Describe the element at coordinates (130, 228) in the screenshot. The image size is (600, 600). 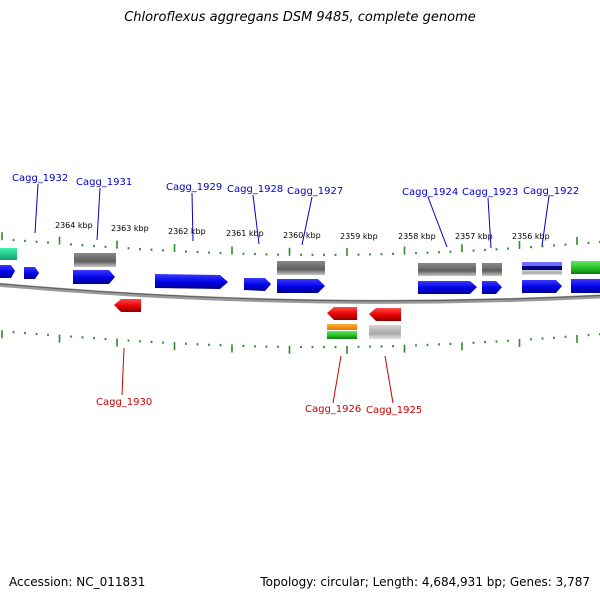
I see `scale-label: 2363 kbp` at that location.